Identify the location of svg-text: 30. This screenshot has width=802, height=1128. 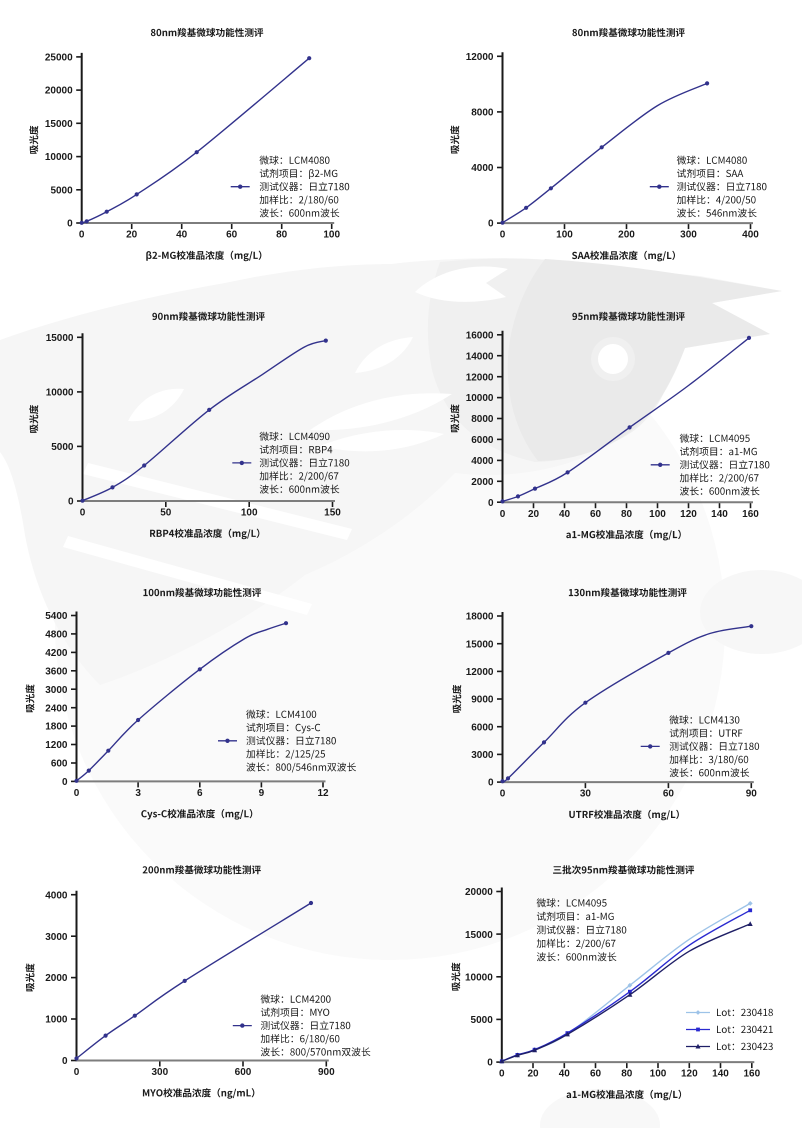
(586, 794).